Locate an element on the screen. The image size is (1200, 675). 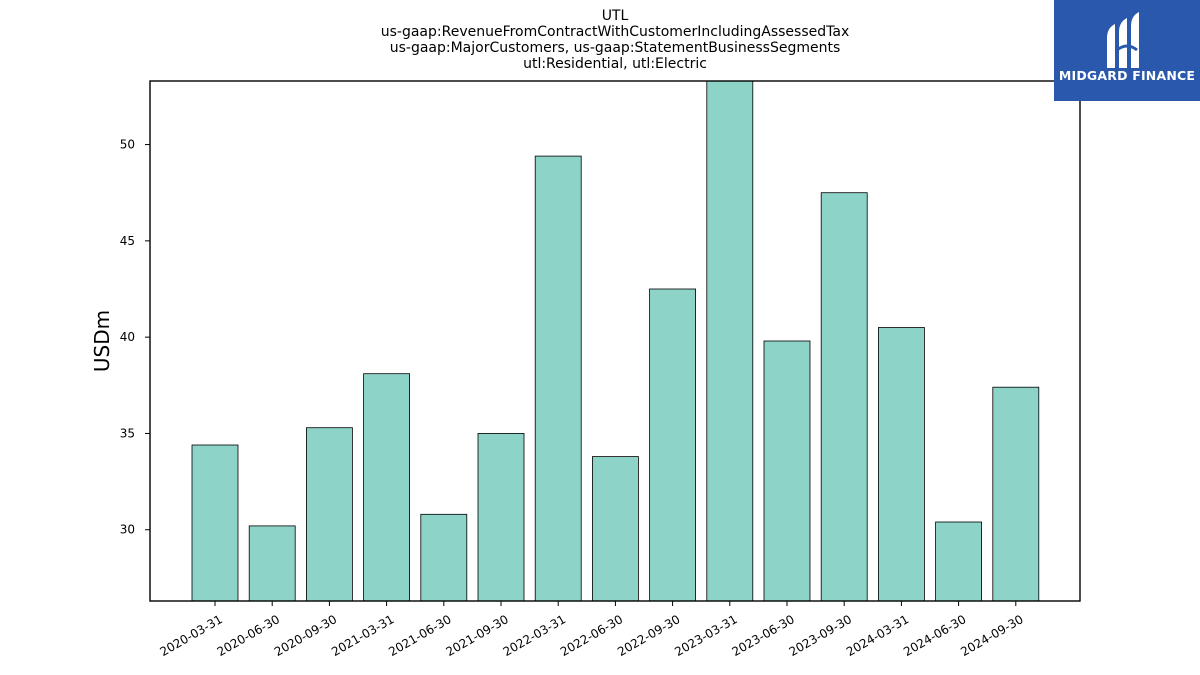
y-tick-label: 50 is located at coordinates (127, 145).